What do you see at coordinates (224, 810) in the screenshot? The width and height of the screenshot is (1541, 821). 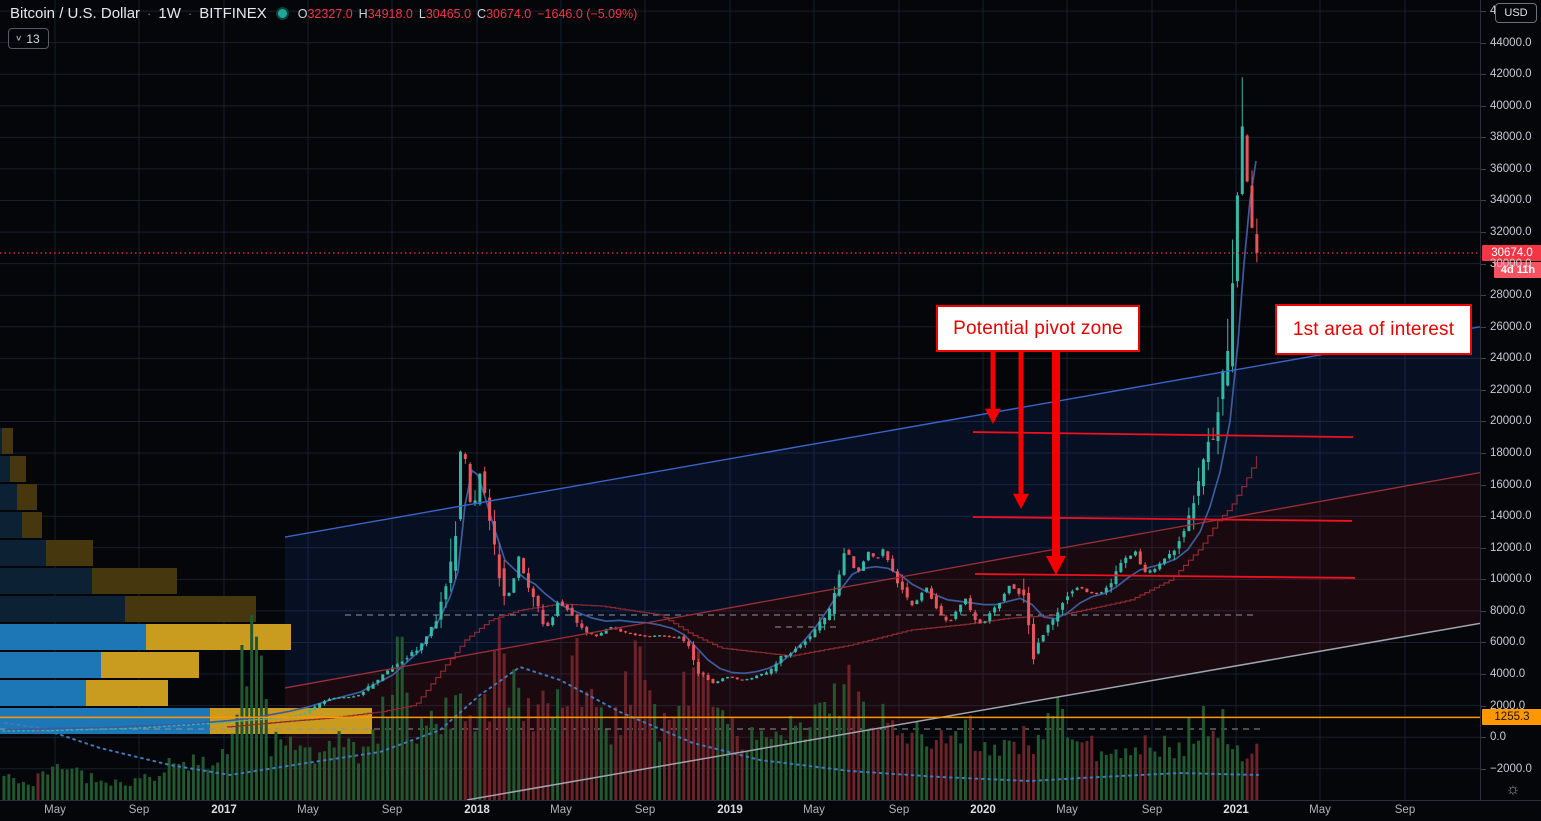 I see `time-tick-label: 2017` at bounding box center [224, 810].